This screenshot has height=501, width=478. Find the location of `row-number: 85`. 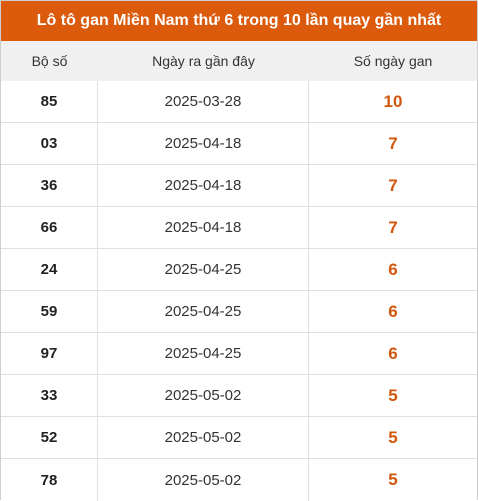

row-number: 85 is located at coordinates (49, 101).